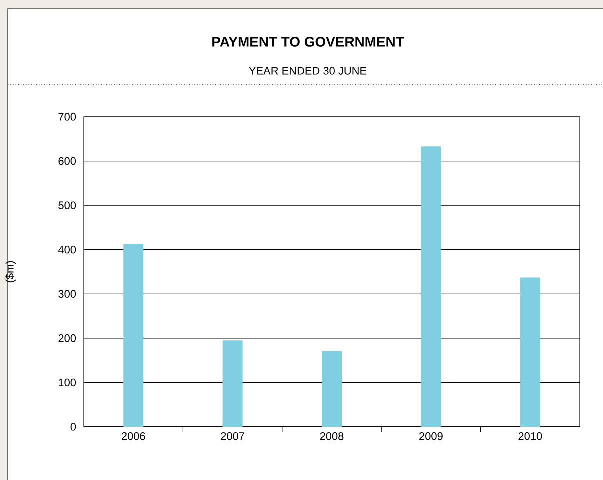 This screenshot has width=603, height=480. I want to click on x-tick-label: 2007, so click(232, 436).